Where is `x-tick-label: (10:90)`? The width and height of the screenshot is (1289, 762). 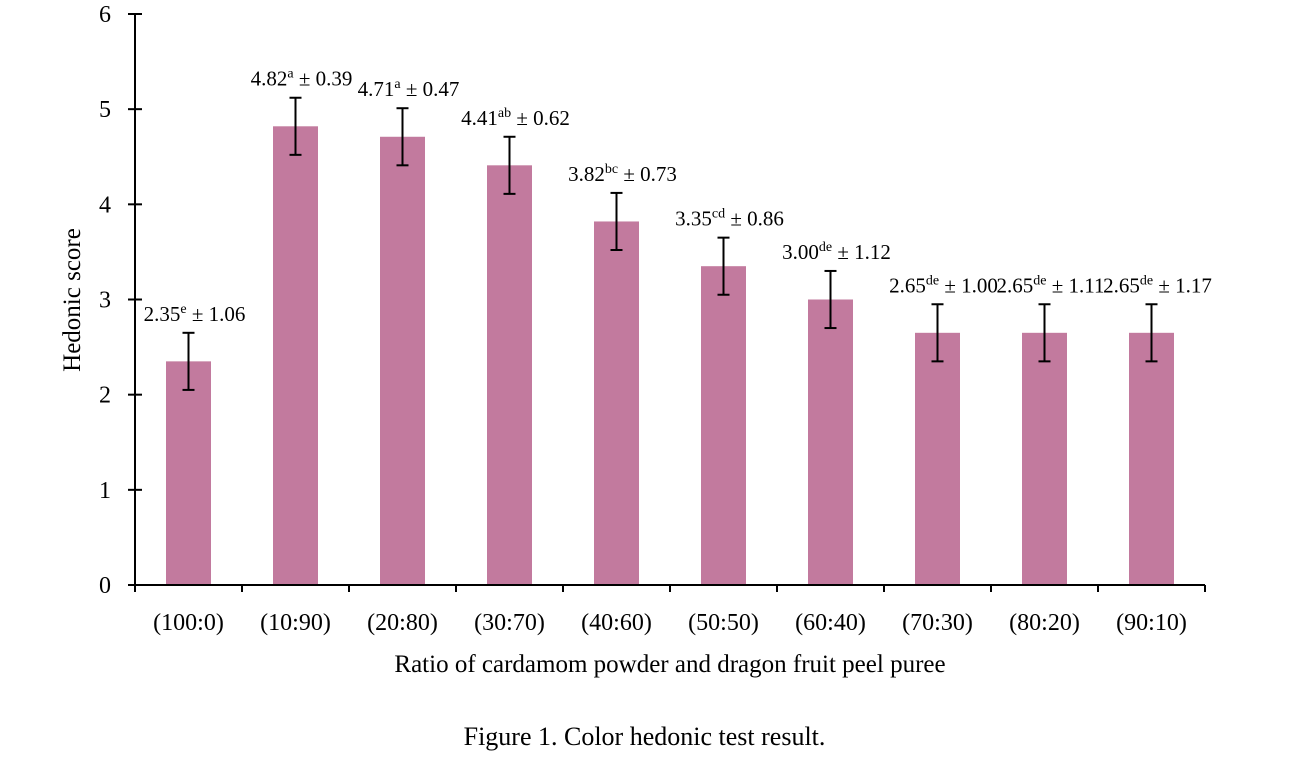
x-tick-label: (10:90) is located at coordinates (295, 623).